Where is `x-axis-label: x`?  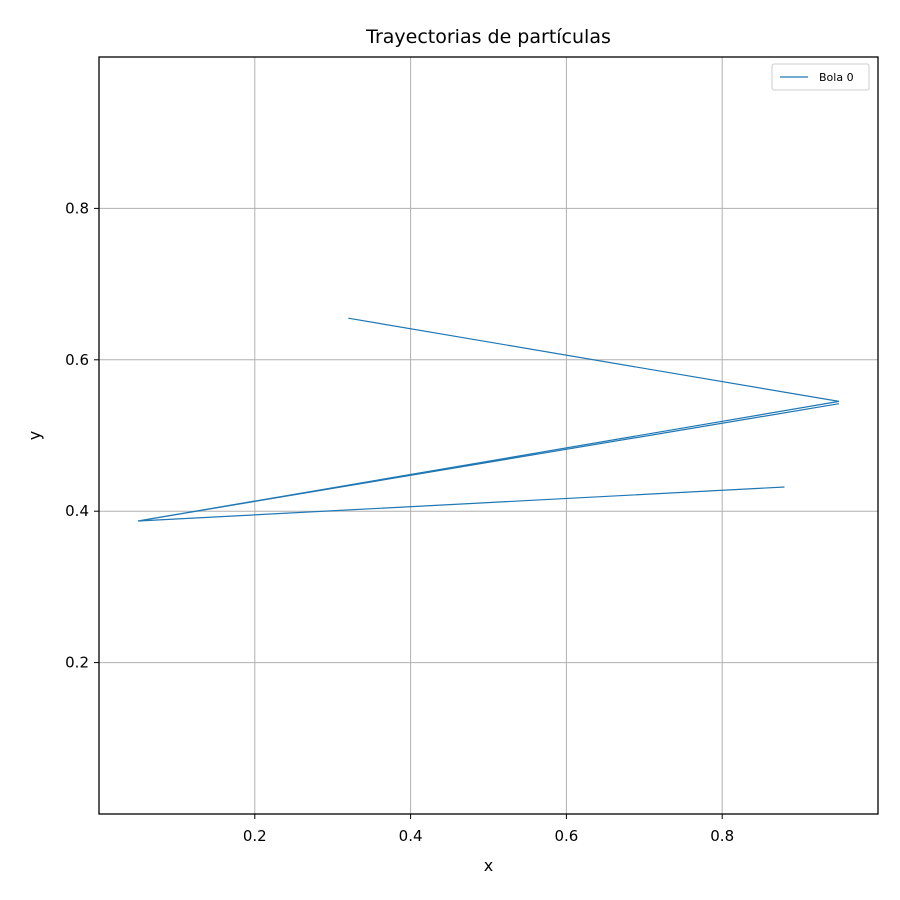
x-axis-label: x is located at coordinates (488, 865).